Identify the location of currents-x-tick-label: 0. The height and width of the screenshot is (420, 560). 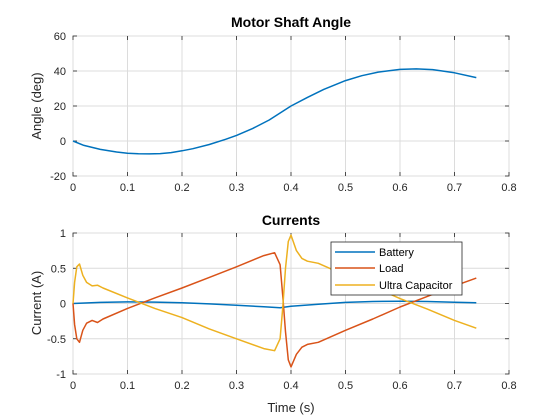
(73, 386).